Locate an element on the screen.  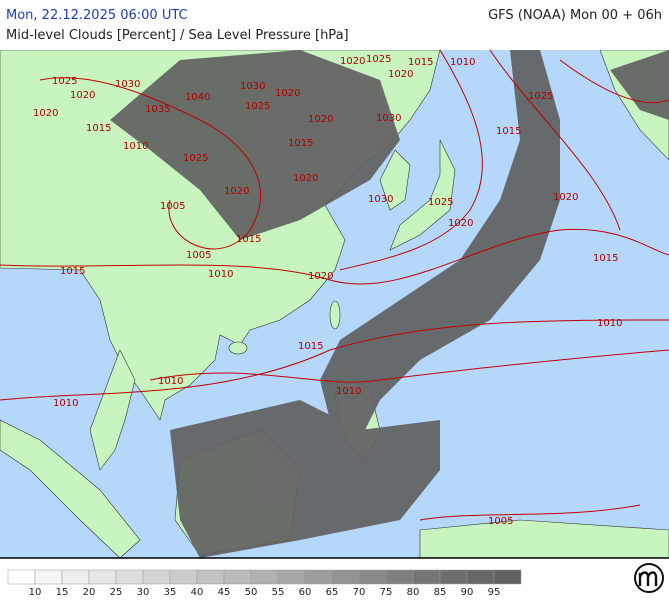
legend-label: 50 is located at coordinates (251, 592).